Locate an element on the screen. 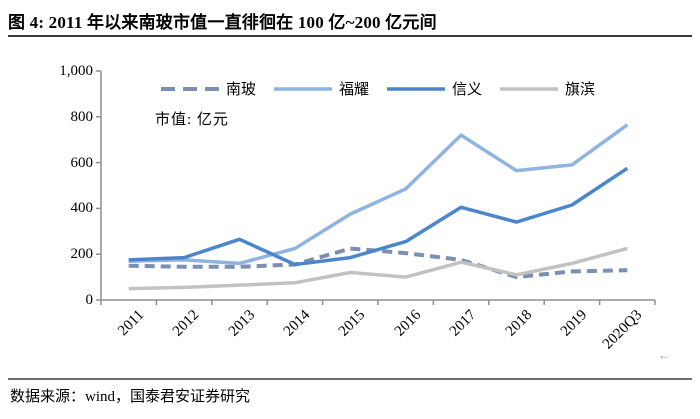  axis-unit-label: 市值: 亿元 is located at coordinates (192, 120).